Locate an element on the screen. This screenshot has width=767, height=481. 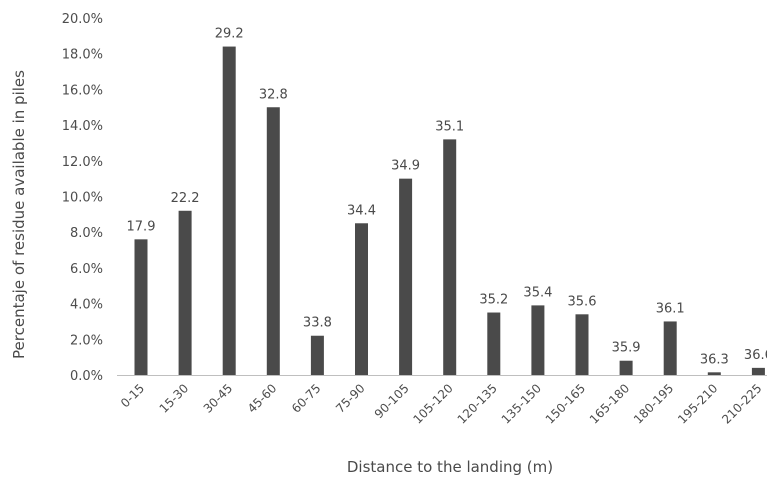
x-tick-label: 150-165 is located at coordinates (565, 403).